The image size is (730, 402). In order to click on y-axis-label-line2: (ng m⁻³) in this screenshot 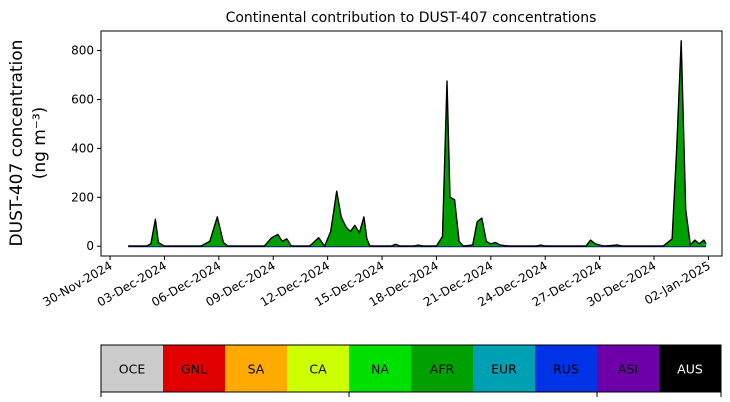, I will do `click(40, 143)`.